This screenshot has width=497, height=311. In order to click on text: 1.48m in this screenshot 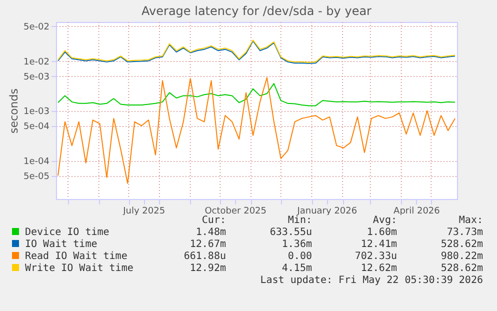, I will do `click(210, 233)`.